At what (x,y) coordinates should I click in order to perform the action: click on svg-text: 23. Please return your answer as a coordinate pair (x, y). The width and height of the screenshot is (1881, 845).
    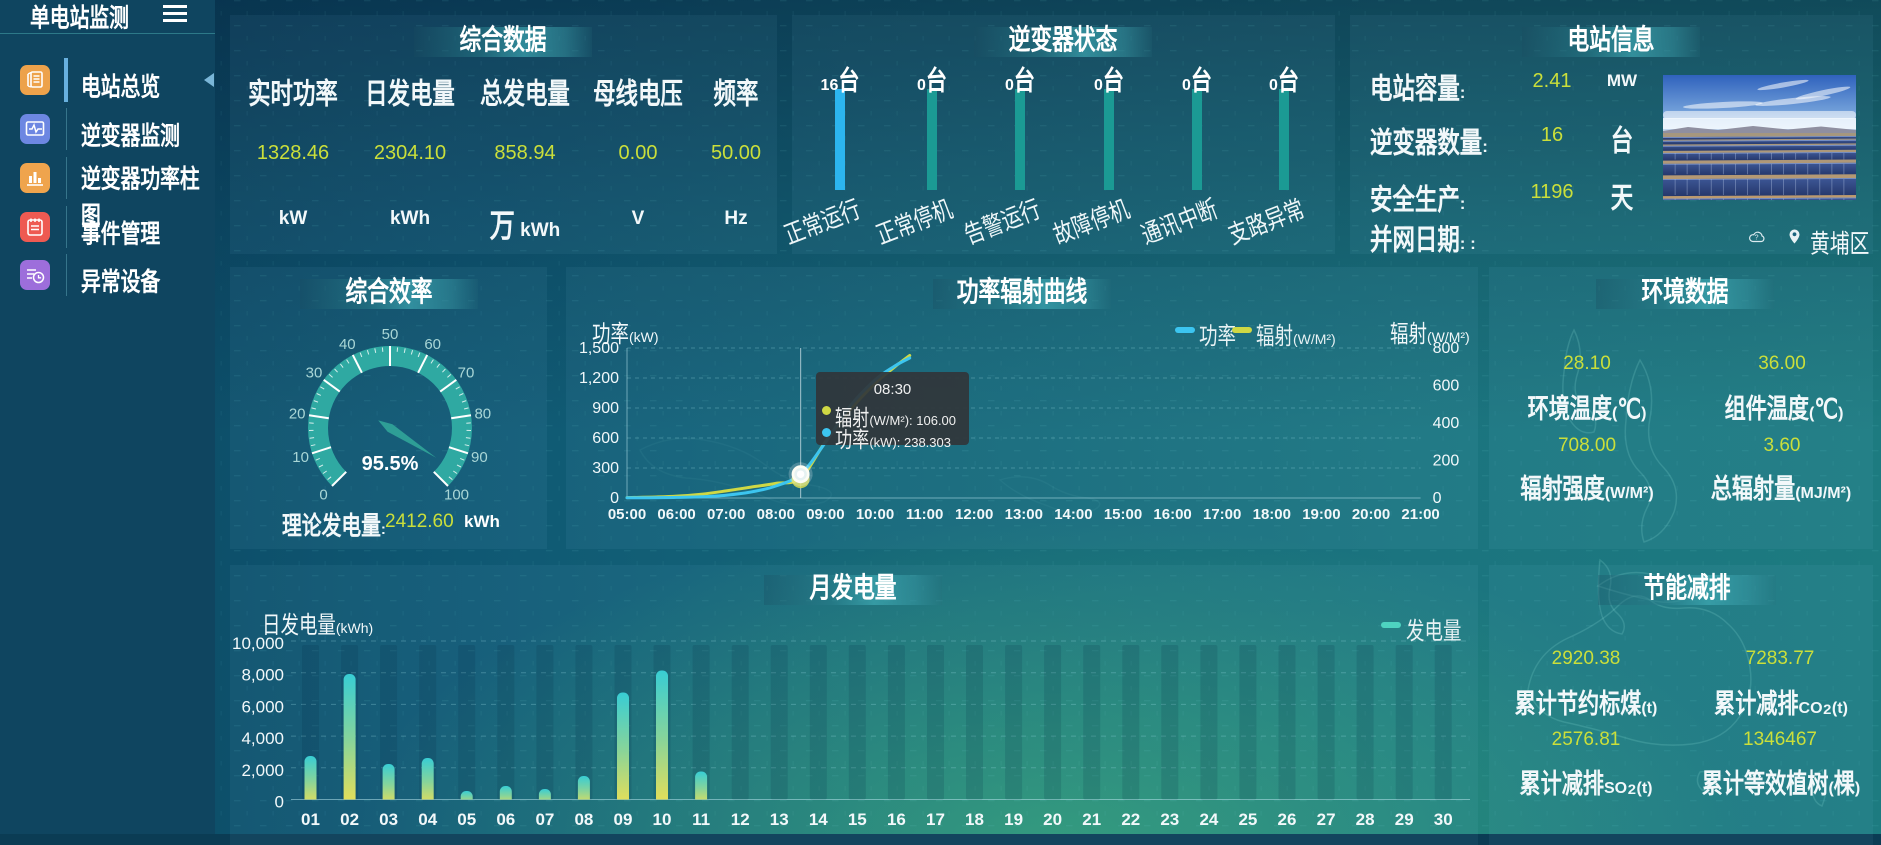
    Looking at the image, I should click on (1169, 819).